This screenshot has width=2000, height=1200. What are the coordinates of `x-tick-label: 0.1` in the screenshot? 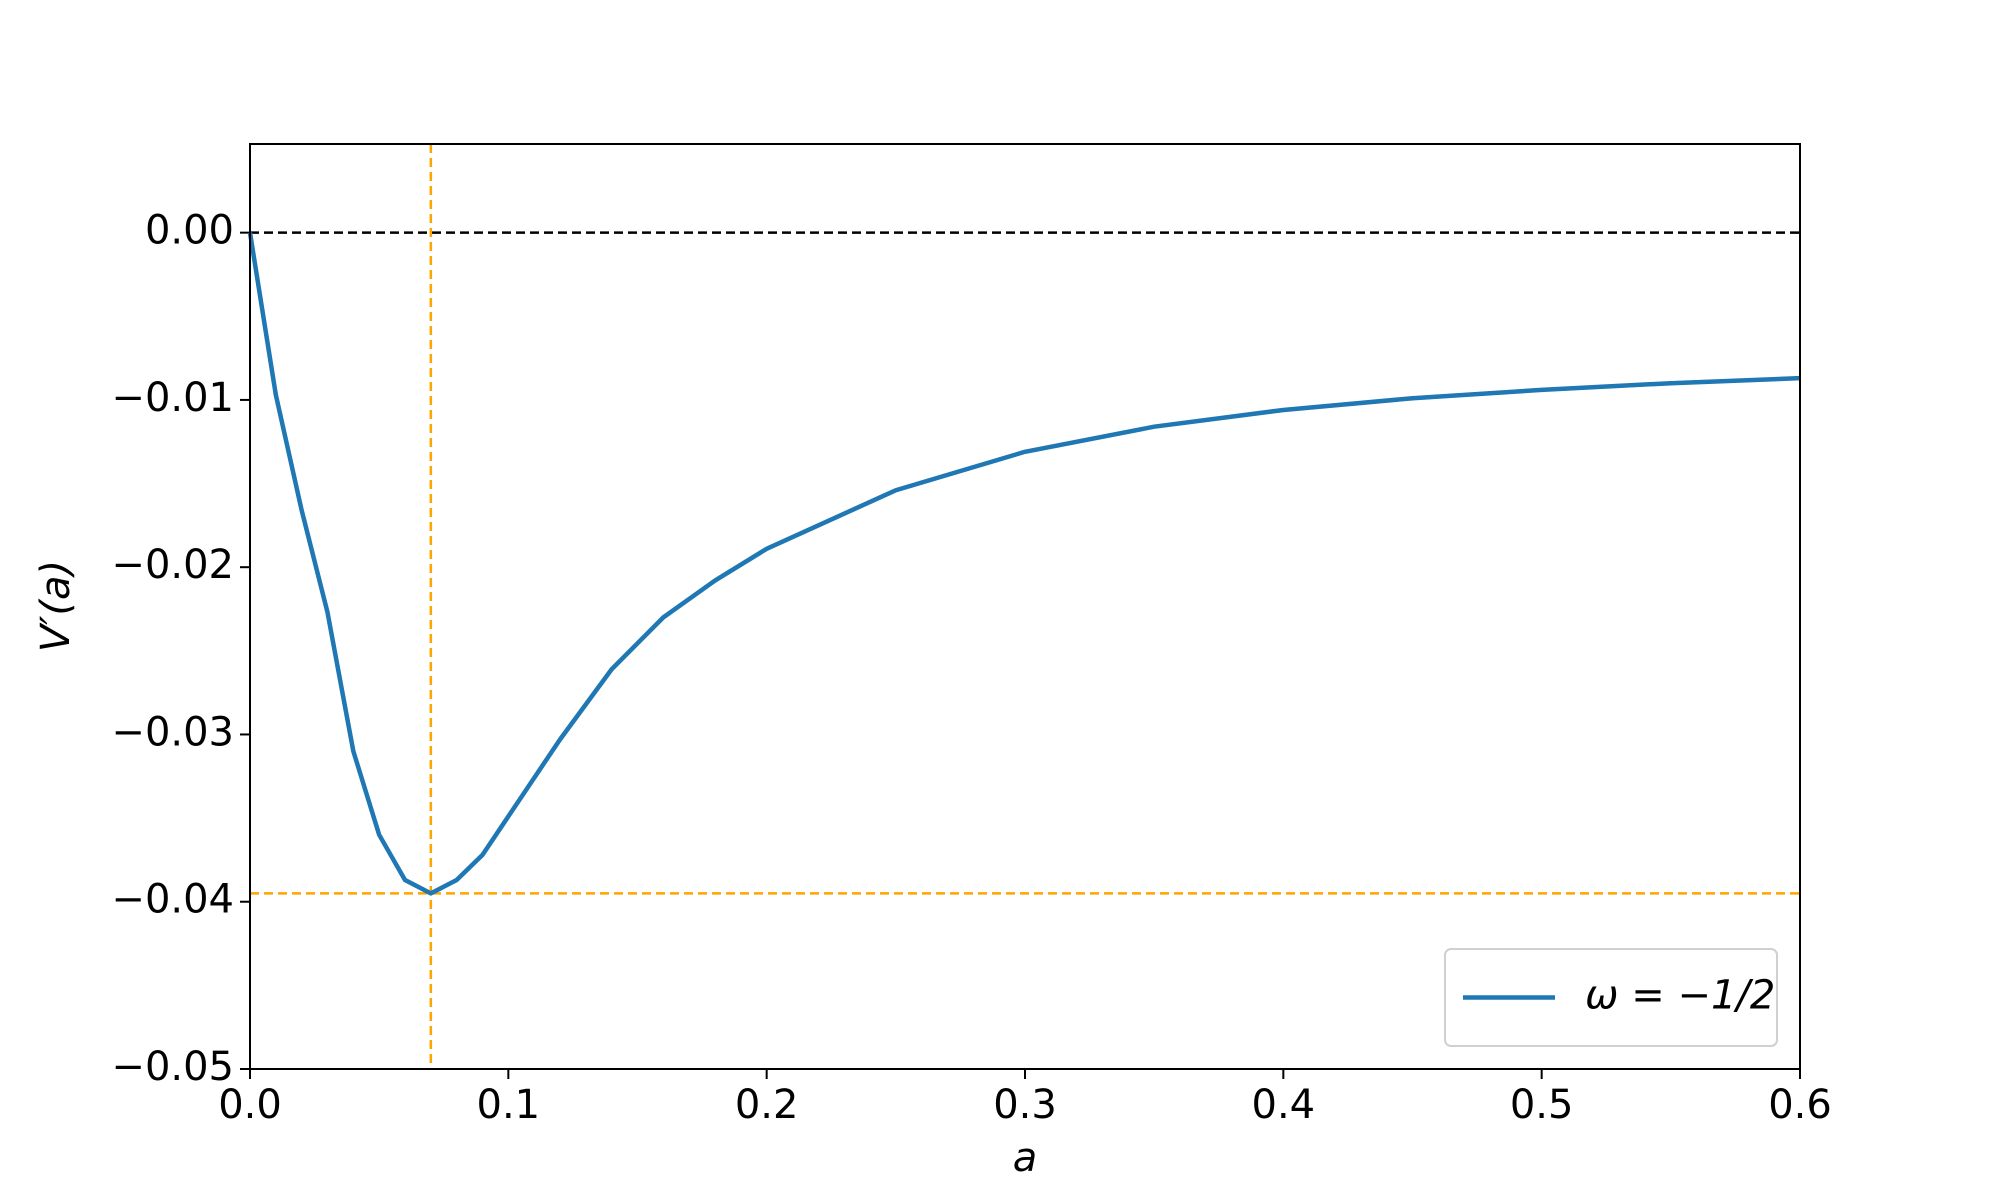 It's located at (509, 1105).